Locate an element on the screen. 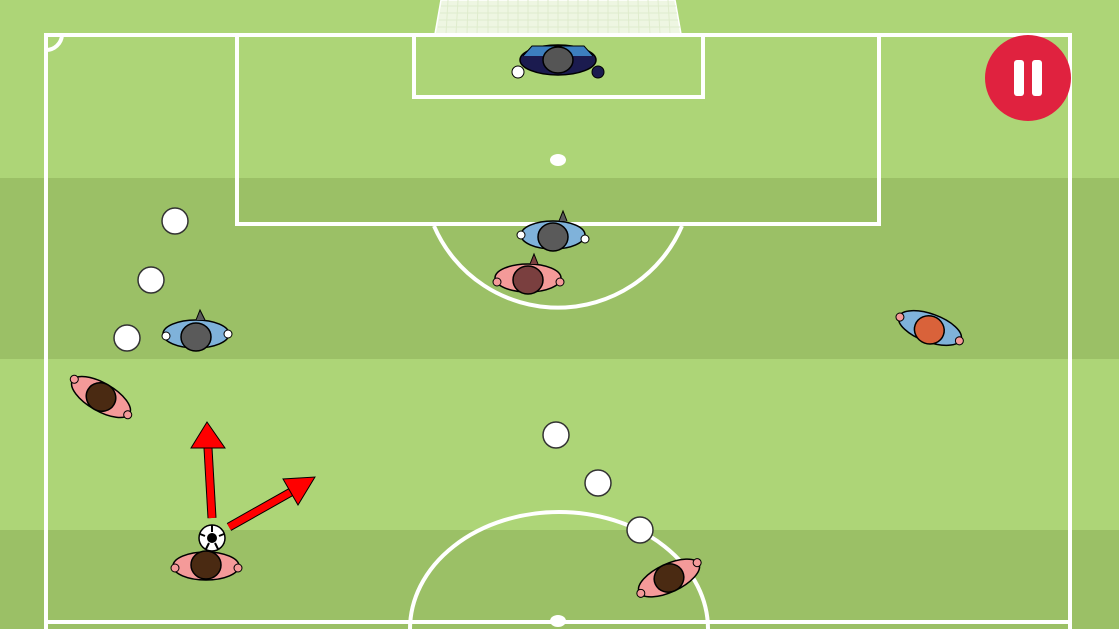 The image size is (1119, 629). player-winger-left is located at coordinates (101, 397).